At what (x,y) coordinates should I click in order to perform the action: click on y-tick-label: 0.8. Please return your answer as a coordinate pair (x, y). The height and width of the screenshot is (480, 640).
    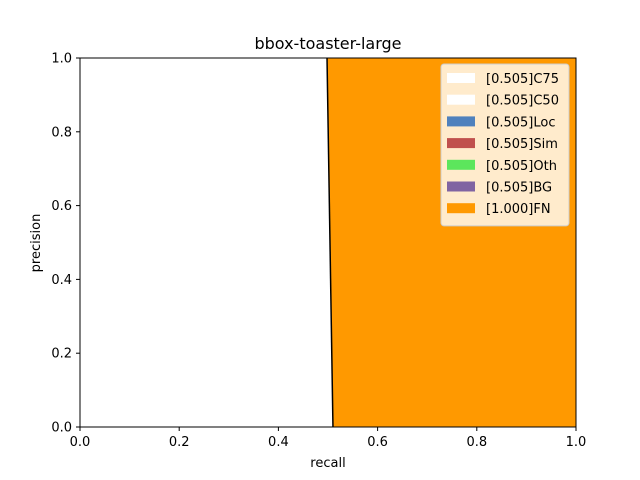
    Looking at the image, I should click on (61, 132).